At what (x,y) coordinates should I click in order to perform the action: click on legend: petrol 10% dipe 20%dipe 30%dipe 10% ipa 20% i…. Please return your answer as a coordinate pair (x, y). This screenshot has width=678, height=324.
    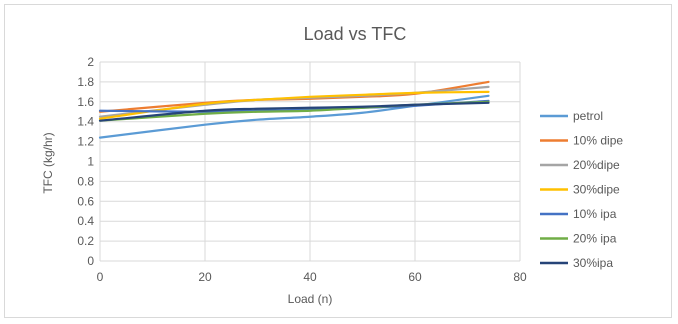
    Looking at the image, I should click on (581, 189).